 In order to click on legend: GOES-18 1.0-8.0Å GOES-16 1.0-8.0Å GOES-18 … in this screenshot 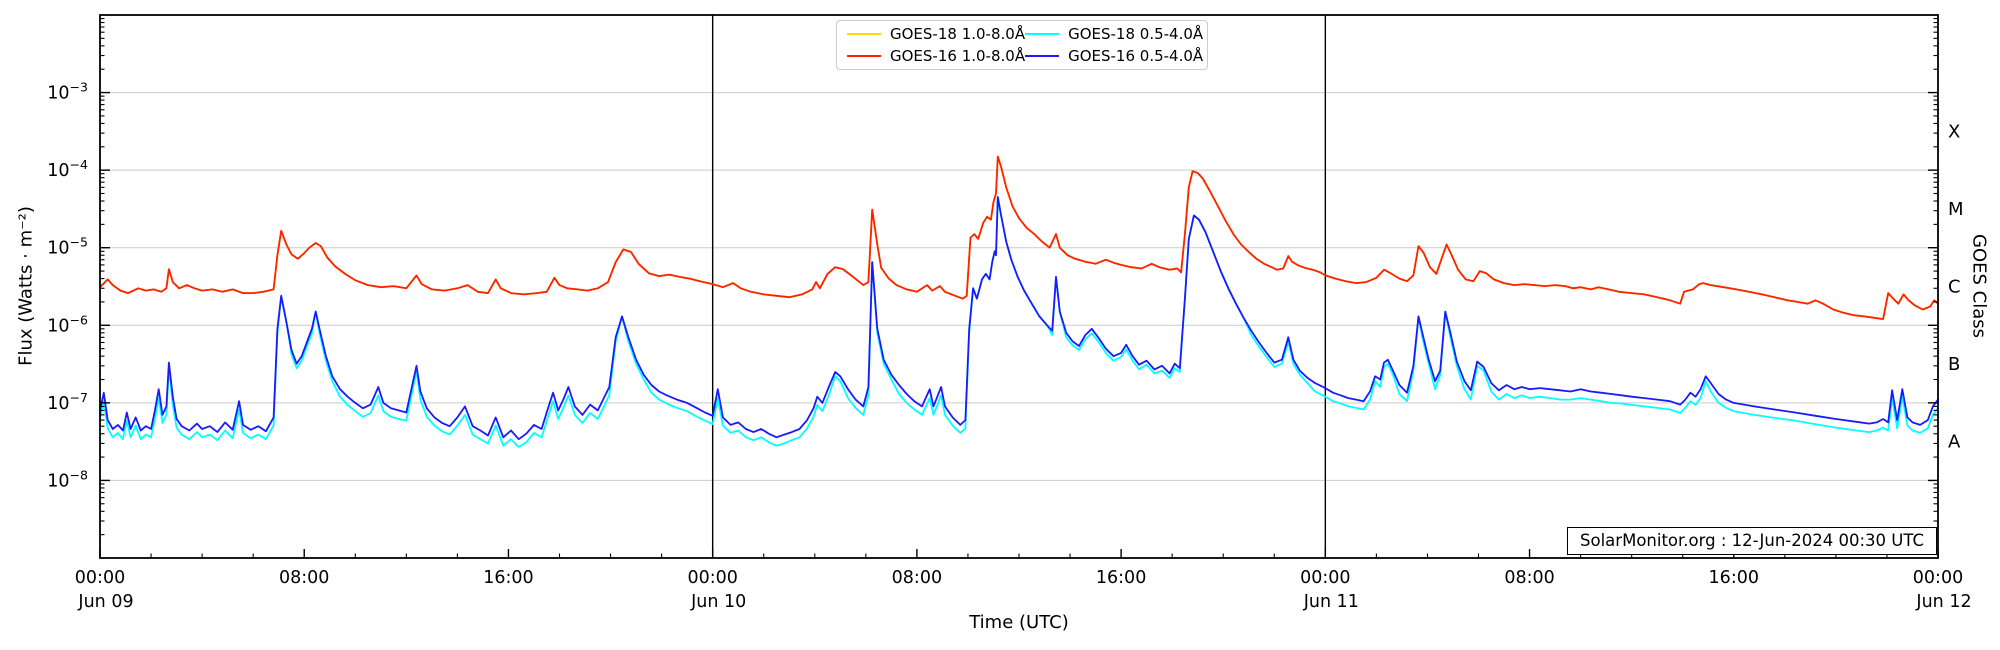, I will do `click(1022, 45)`.